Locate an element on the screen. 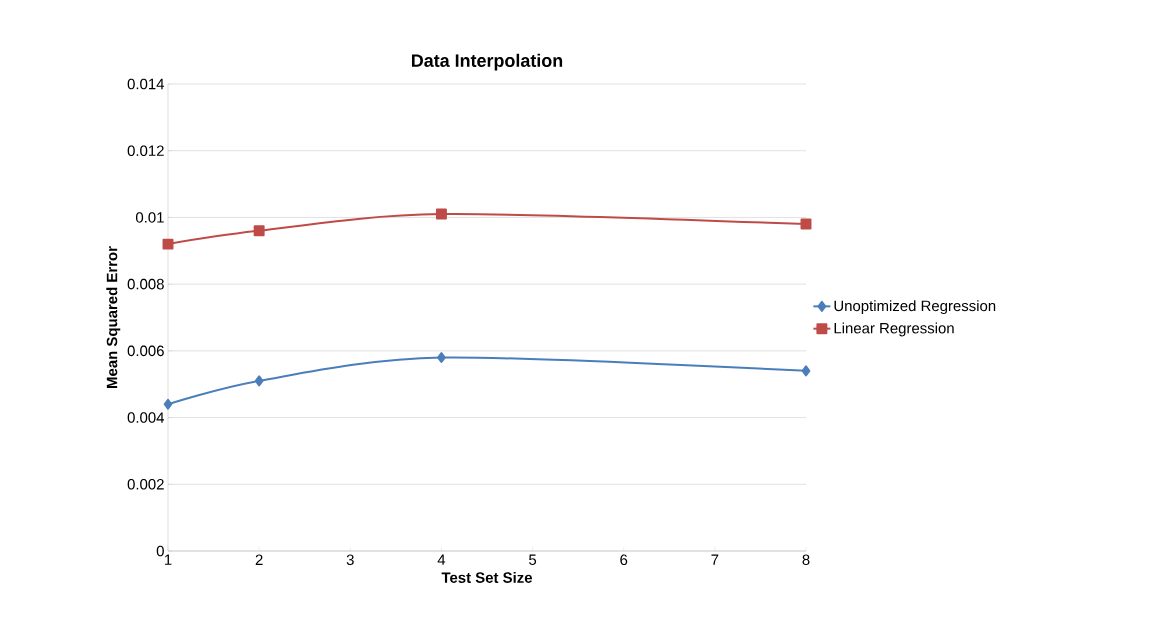  x-tick-label: 4 is located at coordinates (441, 559).